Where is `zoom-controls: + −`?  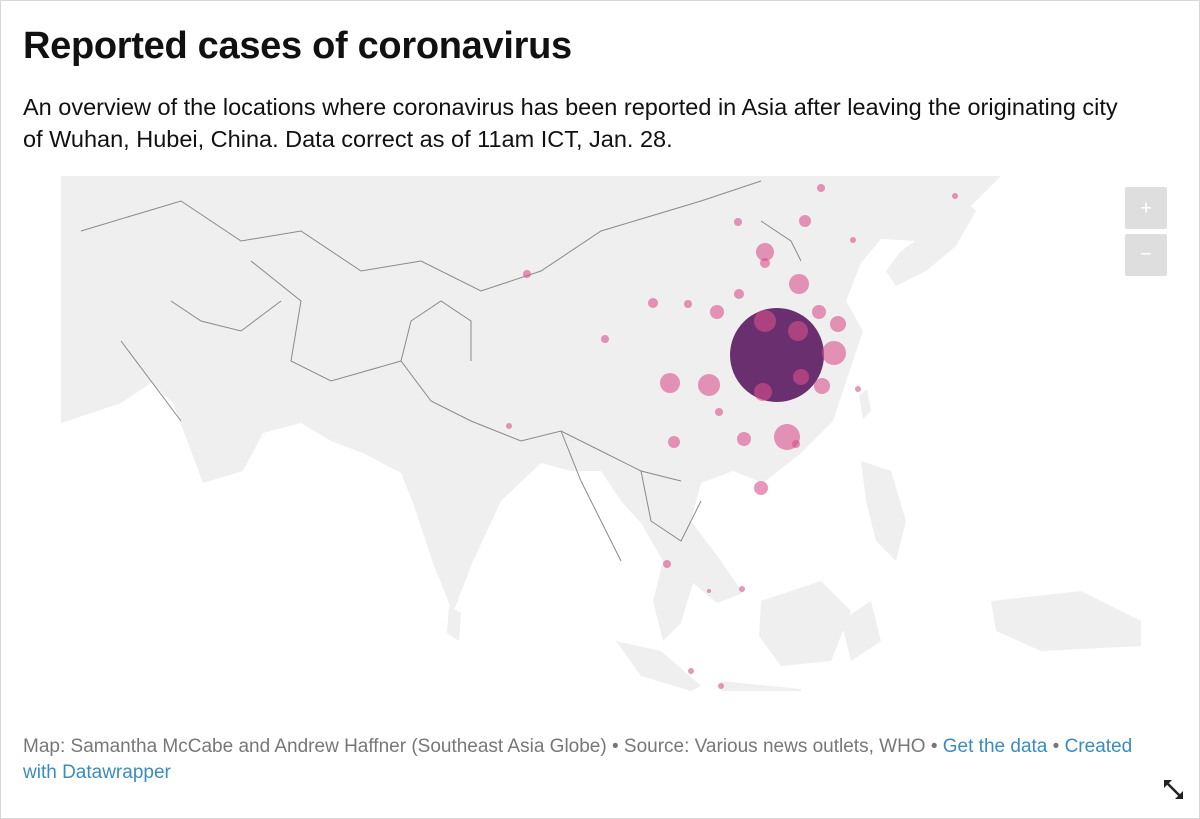
zoom-controls: + − is located at coordinates (1146, 231).